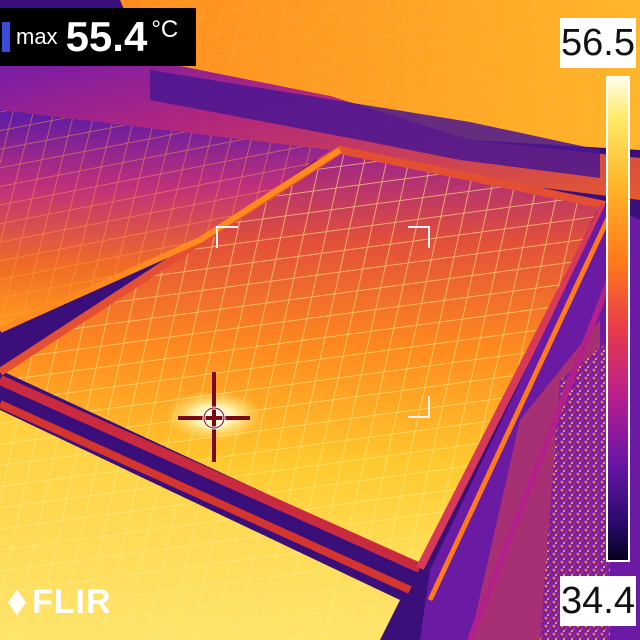 This screenshot has height=640, width=640. I want to click on crosshair-icon, so click(214, 417).